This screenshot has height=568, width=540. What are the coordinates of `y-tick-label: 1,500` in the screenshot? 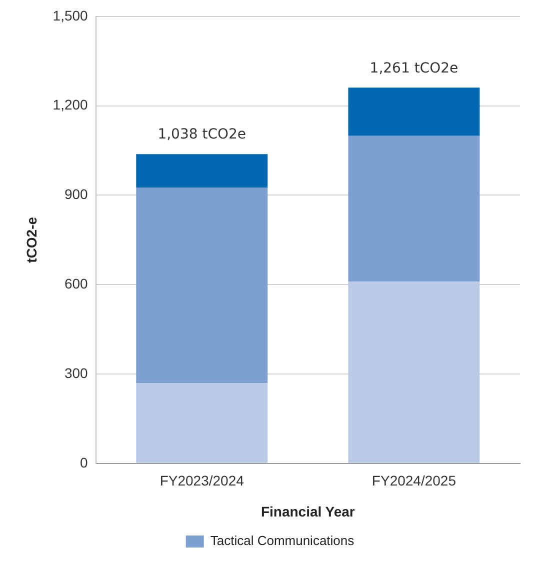 It's located at (70, 15).